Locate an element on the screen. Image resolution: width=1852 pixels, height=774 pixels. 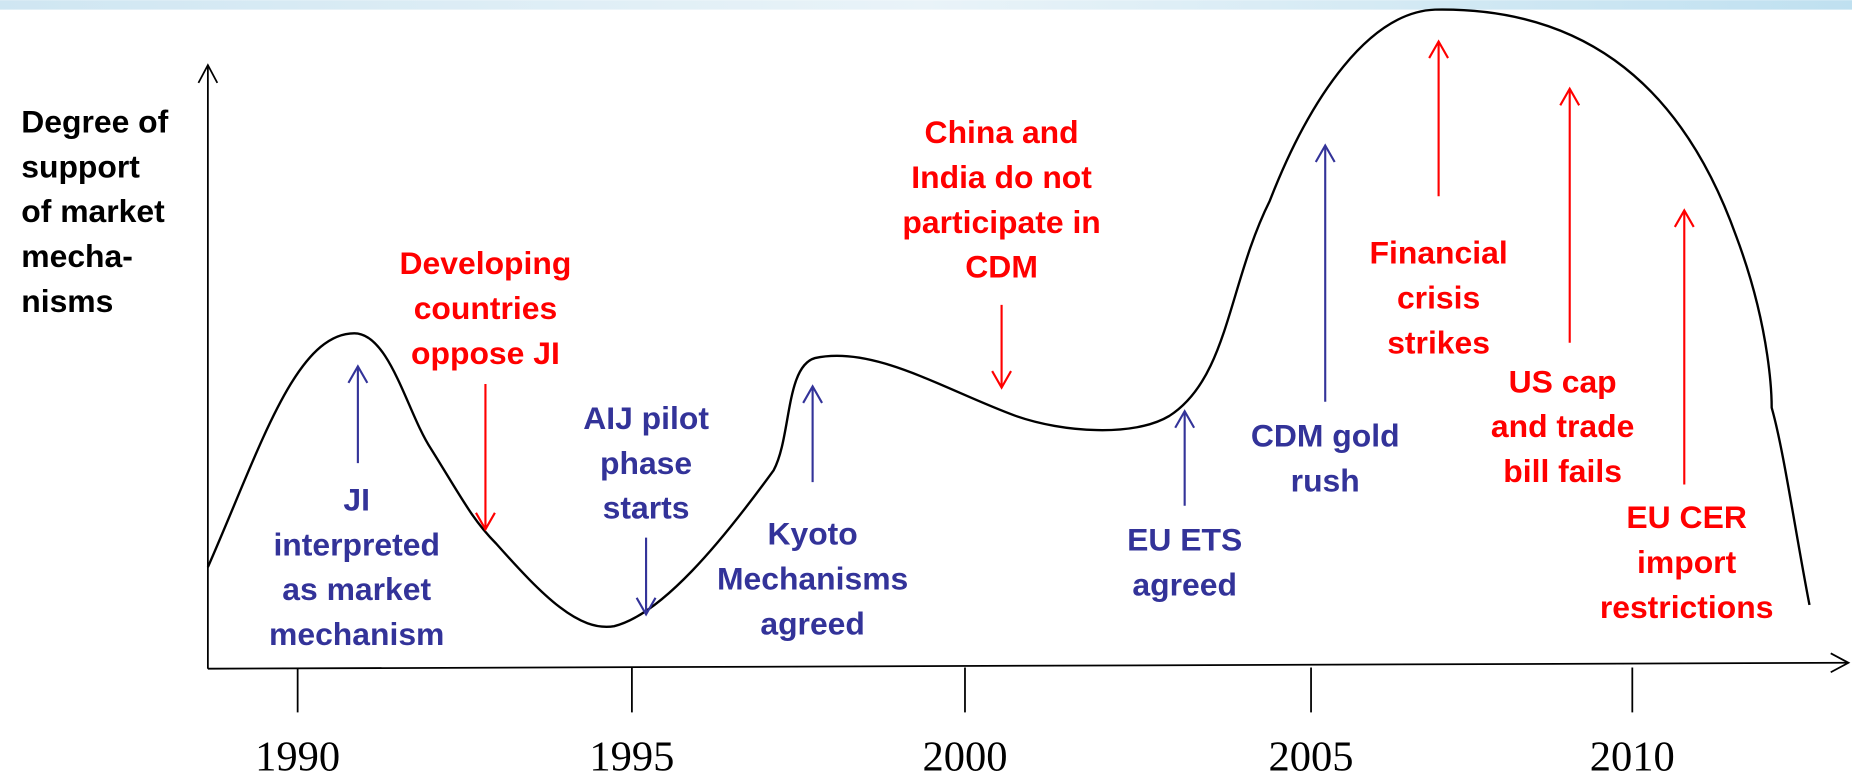
annotation-text: bill fails is located at coordinates (1562, 471).